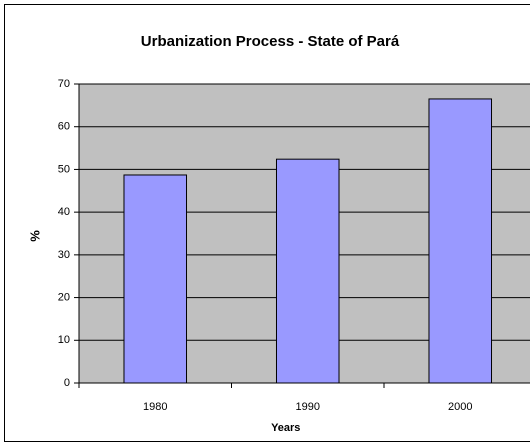 The image size is (530, 447). I want to click on x-tick-label: 1990, so click(308, 407).